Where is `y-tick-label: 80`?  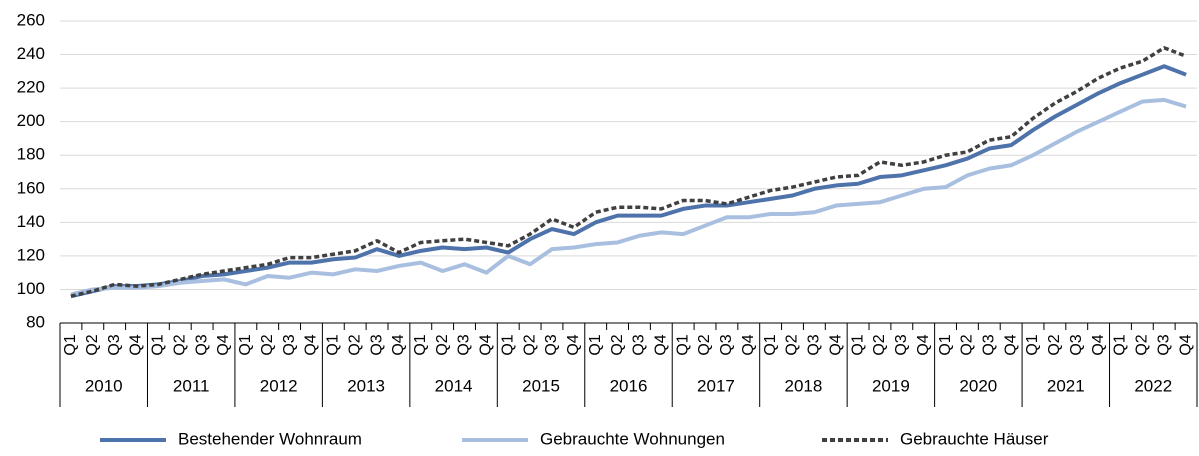
y-tick-label: 80 is located at coordinates (35, 321).